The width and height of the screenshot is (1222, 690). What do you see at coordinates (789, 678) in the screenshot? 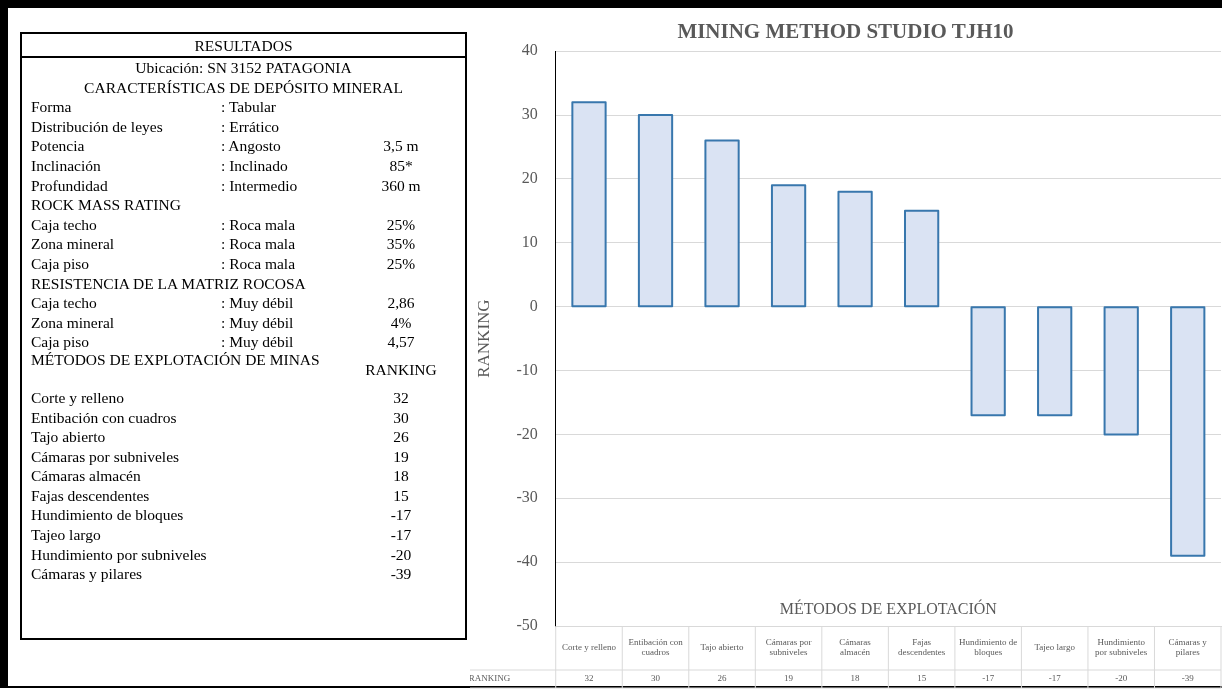
I see `data-label: 19` at bounding box center [789, 678].